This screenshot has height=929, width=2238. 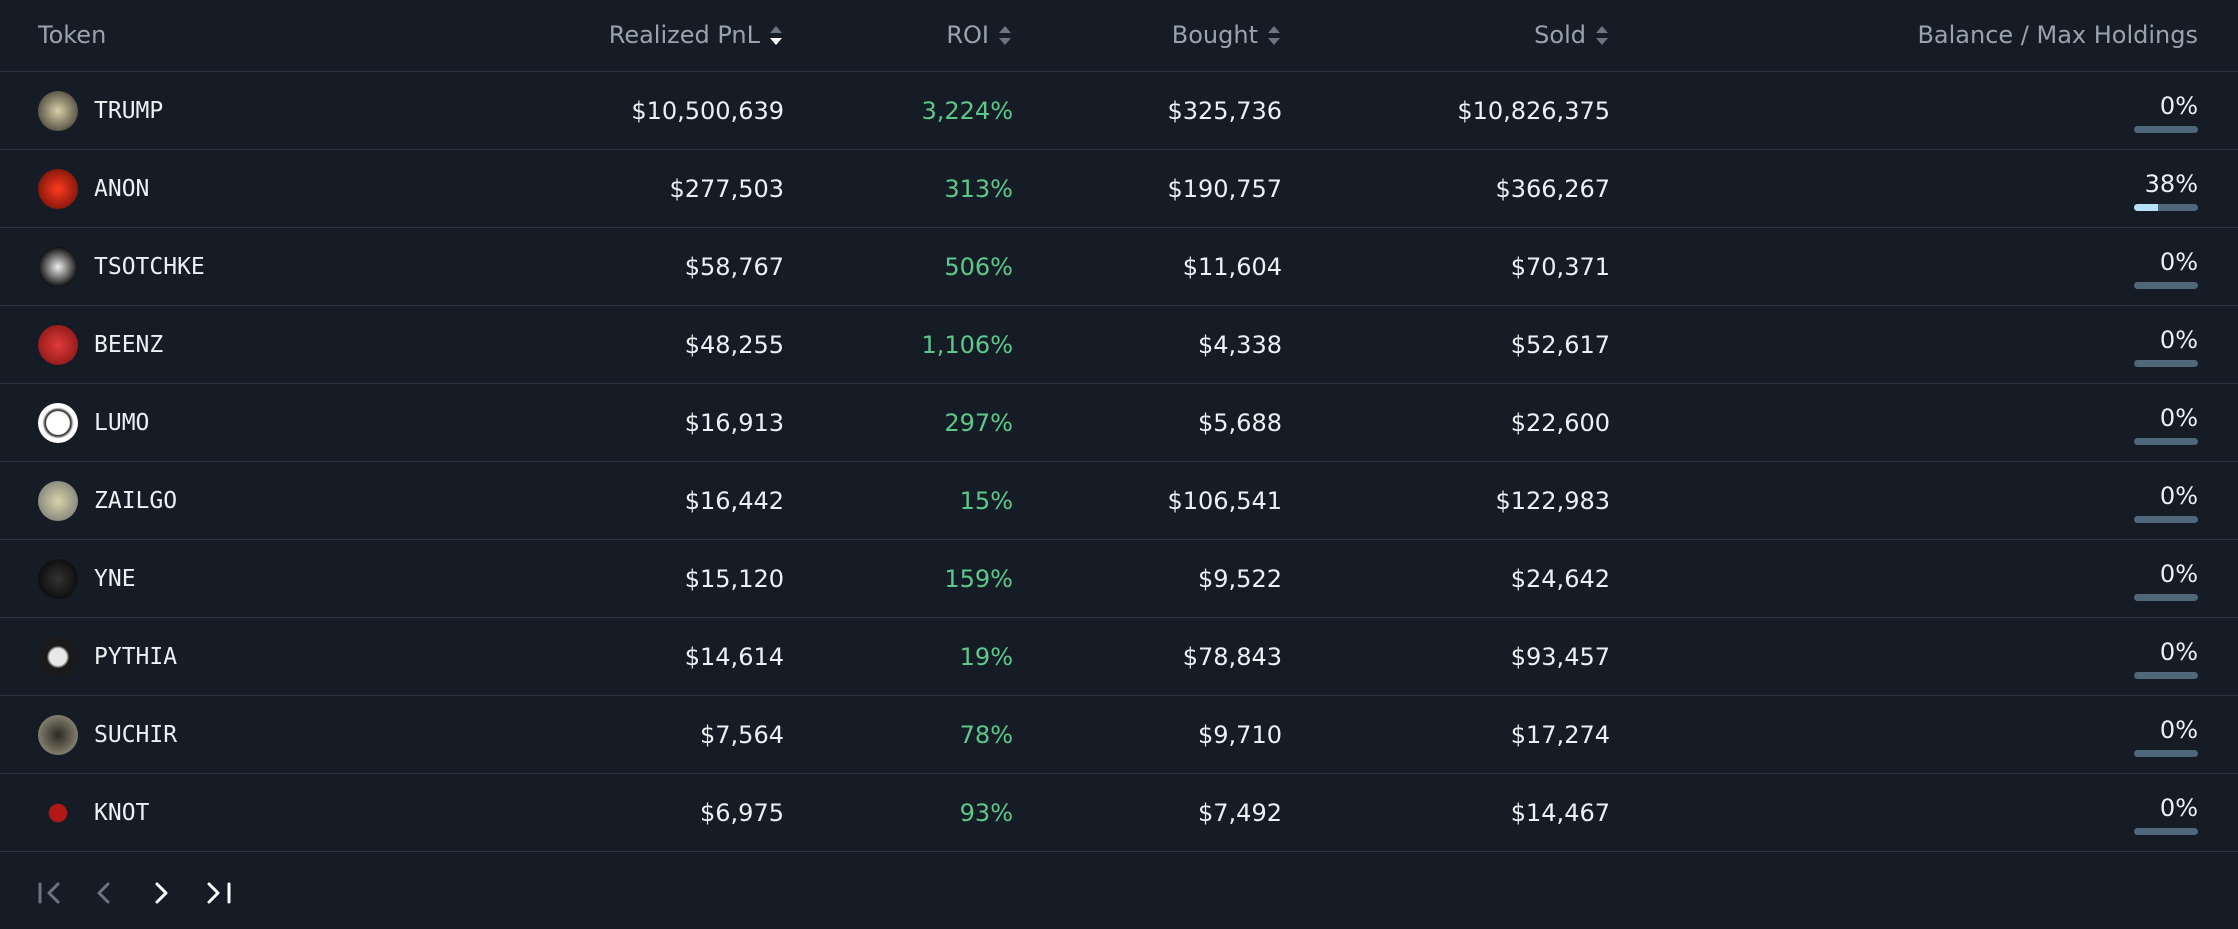 I want to click on table-row: TSOTCHKE $58,767 506% $11,604 $70,371 0%, so click(x=1119, y=266).